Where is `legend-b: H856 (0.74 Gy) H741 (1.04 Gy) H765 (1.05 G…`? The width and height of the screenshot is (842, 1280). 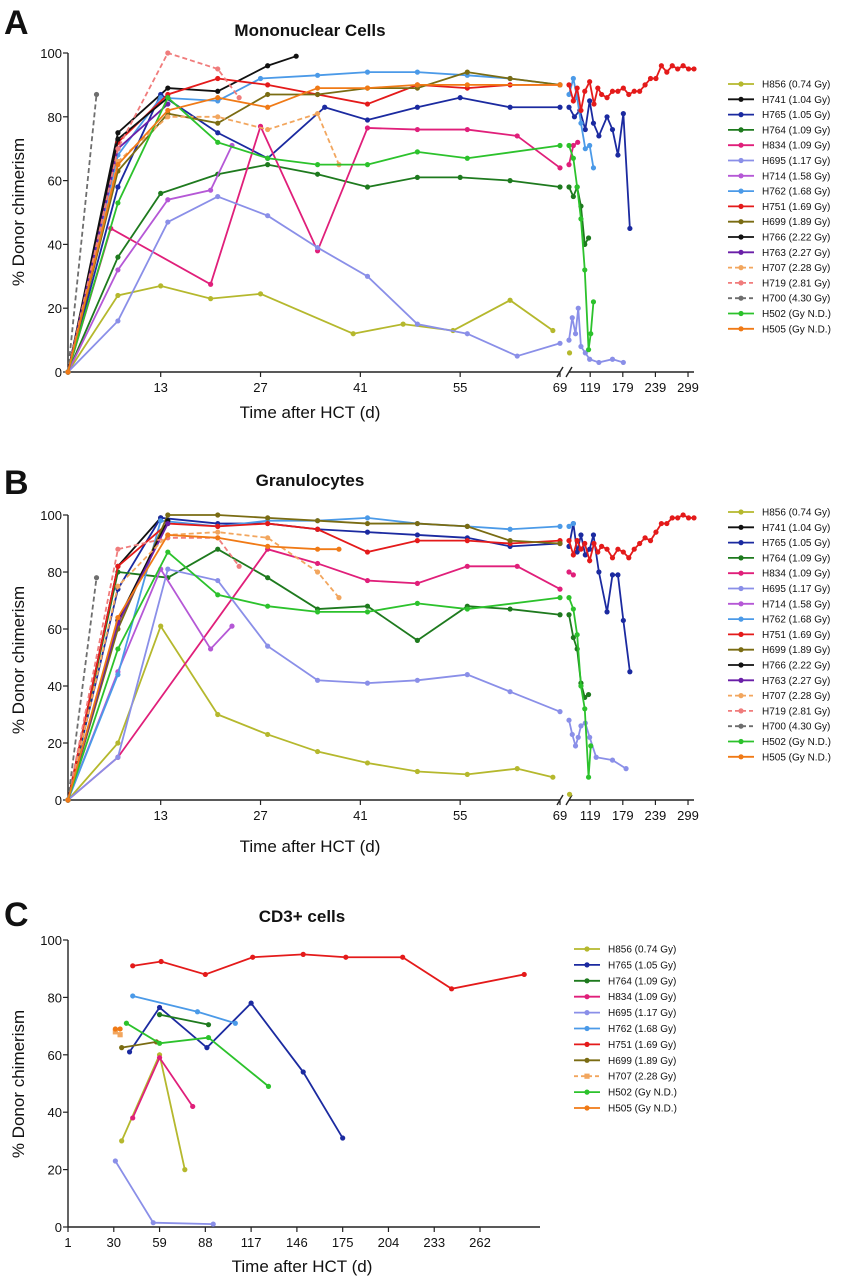
legend-b: H856 (0.74 Gy) H741 (1.04 Gy) H765 (1.05 G… is located at coordinates (779, 635).